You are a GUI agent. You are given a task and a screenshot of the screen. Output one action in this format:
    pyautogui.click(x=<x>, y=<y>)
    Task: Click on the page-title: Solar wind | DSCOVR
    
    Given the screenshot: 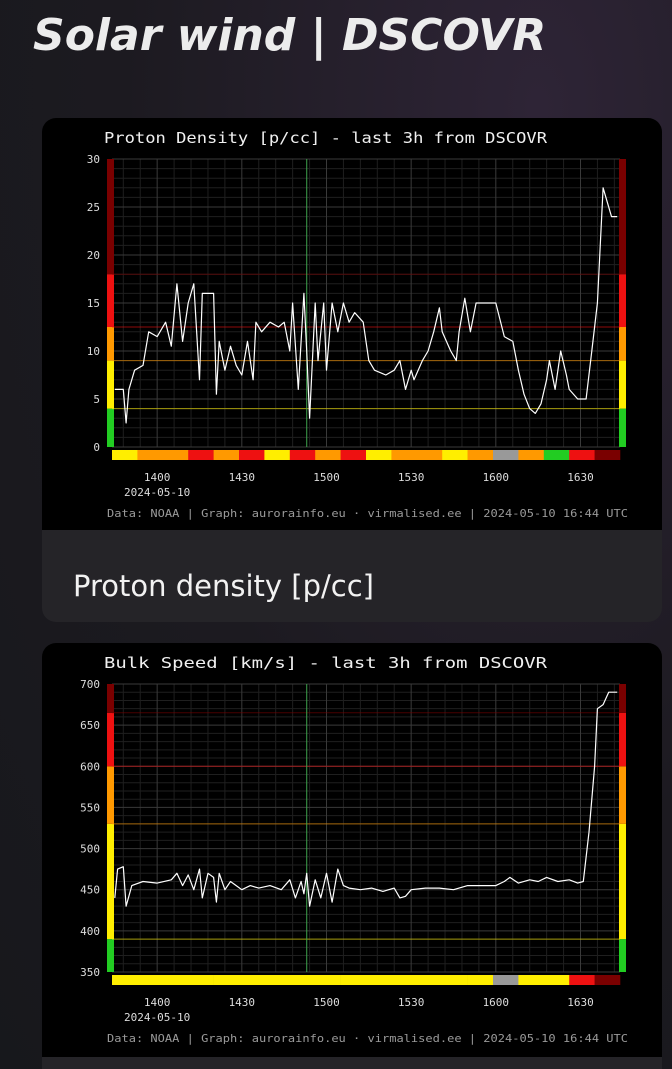 What is the action you would take?
    pyautogui.click(x=289, y=35)
    